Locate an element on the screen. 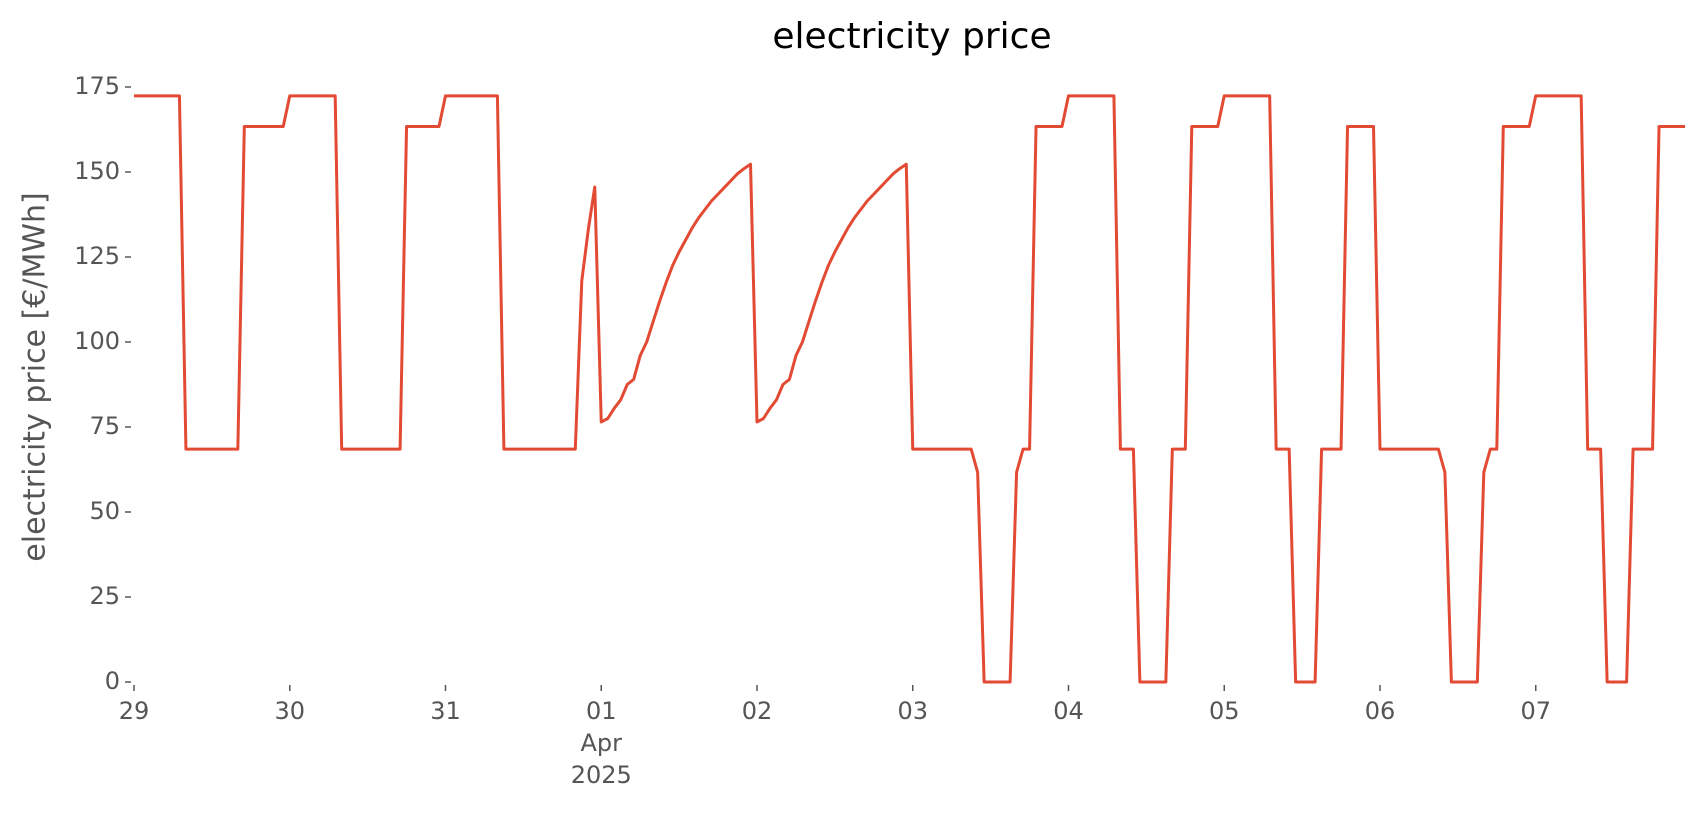  x-tick-label: 03 is located at coordinates (912, 711).